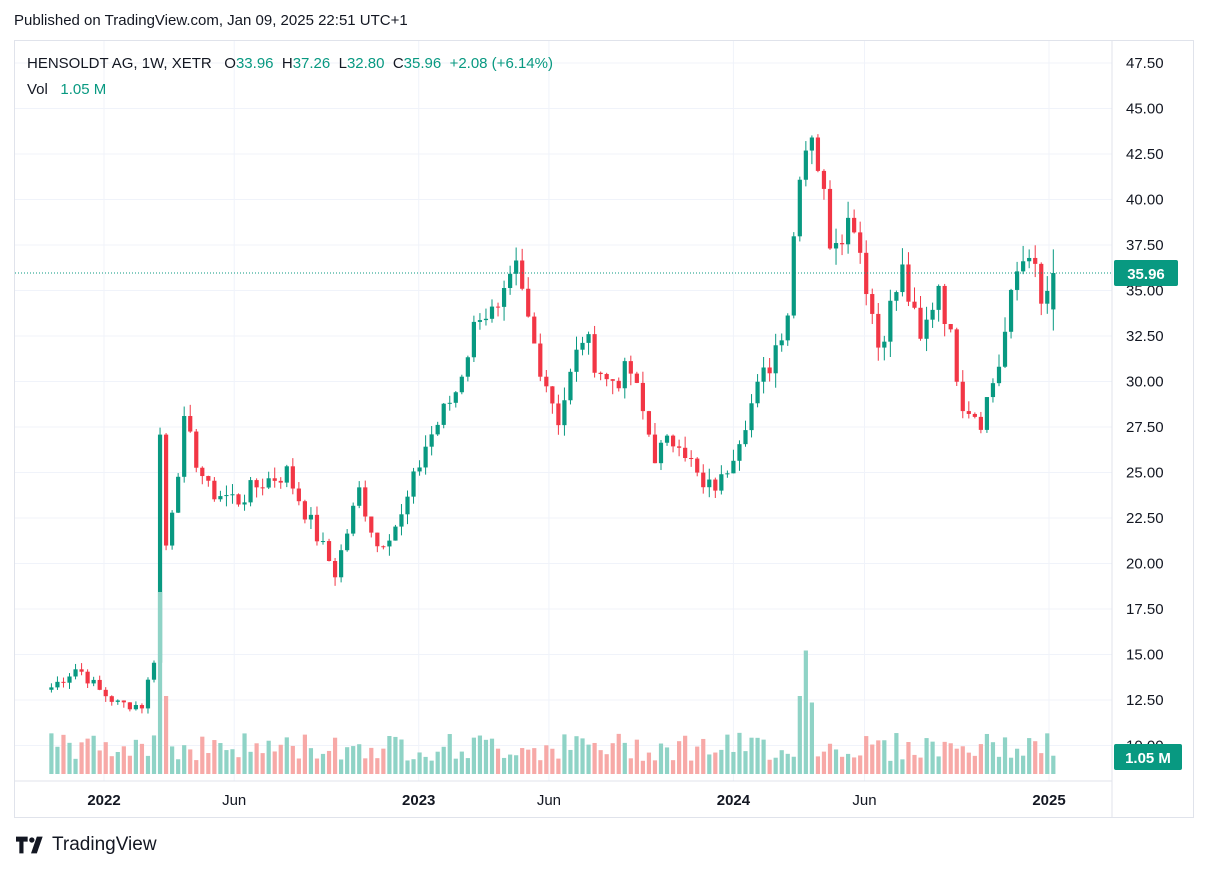 The height and width of the screenshot is (871, 1209). What do you see at coordinates (342, 63) in the screenshot?
I see `low-label: L` at bounding box center [342, 63].